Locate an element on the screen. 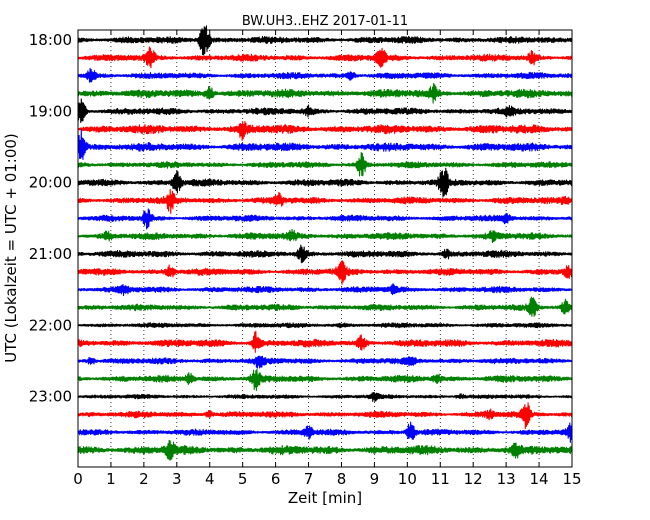  trace-2015 is located at coordinates (325, 201).